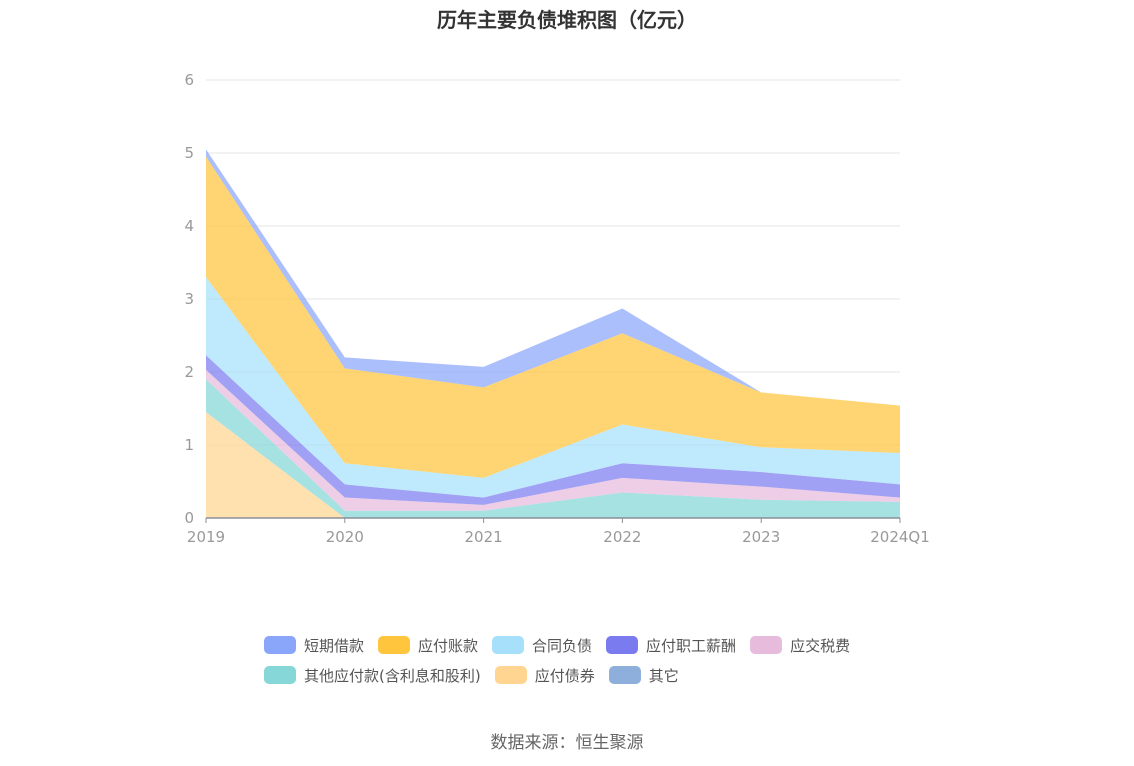 Image resolution: width=1134 pixels, height=766 pixels. I want to click on legend-item: 其他应付款(含利息和股利), so click(372, 675).